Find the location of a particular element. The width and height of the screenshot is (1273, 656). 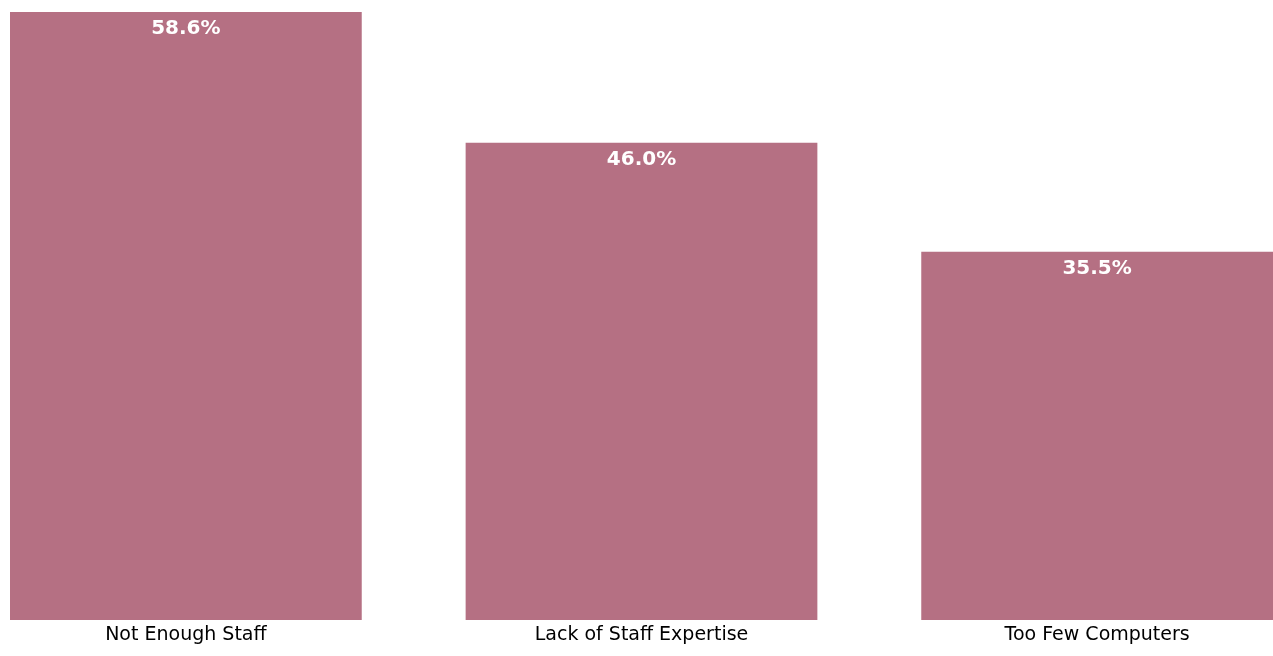

data-label: 58.6% is located at coordinates (186, 27).